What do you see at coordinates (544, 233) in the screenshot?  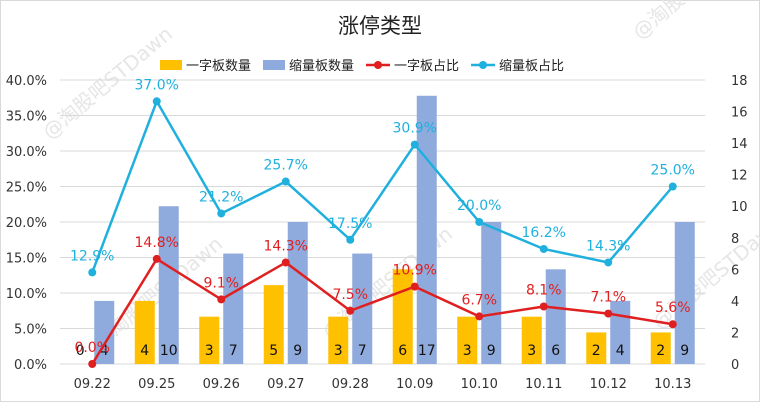 I see `line-value-label: 16.2%` at bounding box center [544, 233].